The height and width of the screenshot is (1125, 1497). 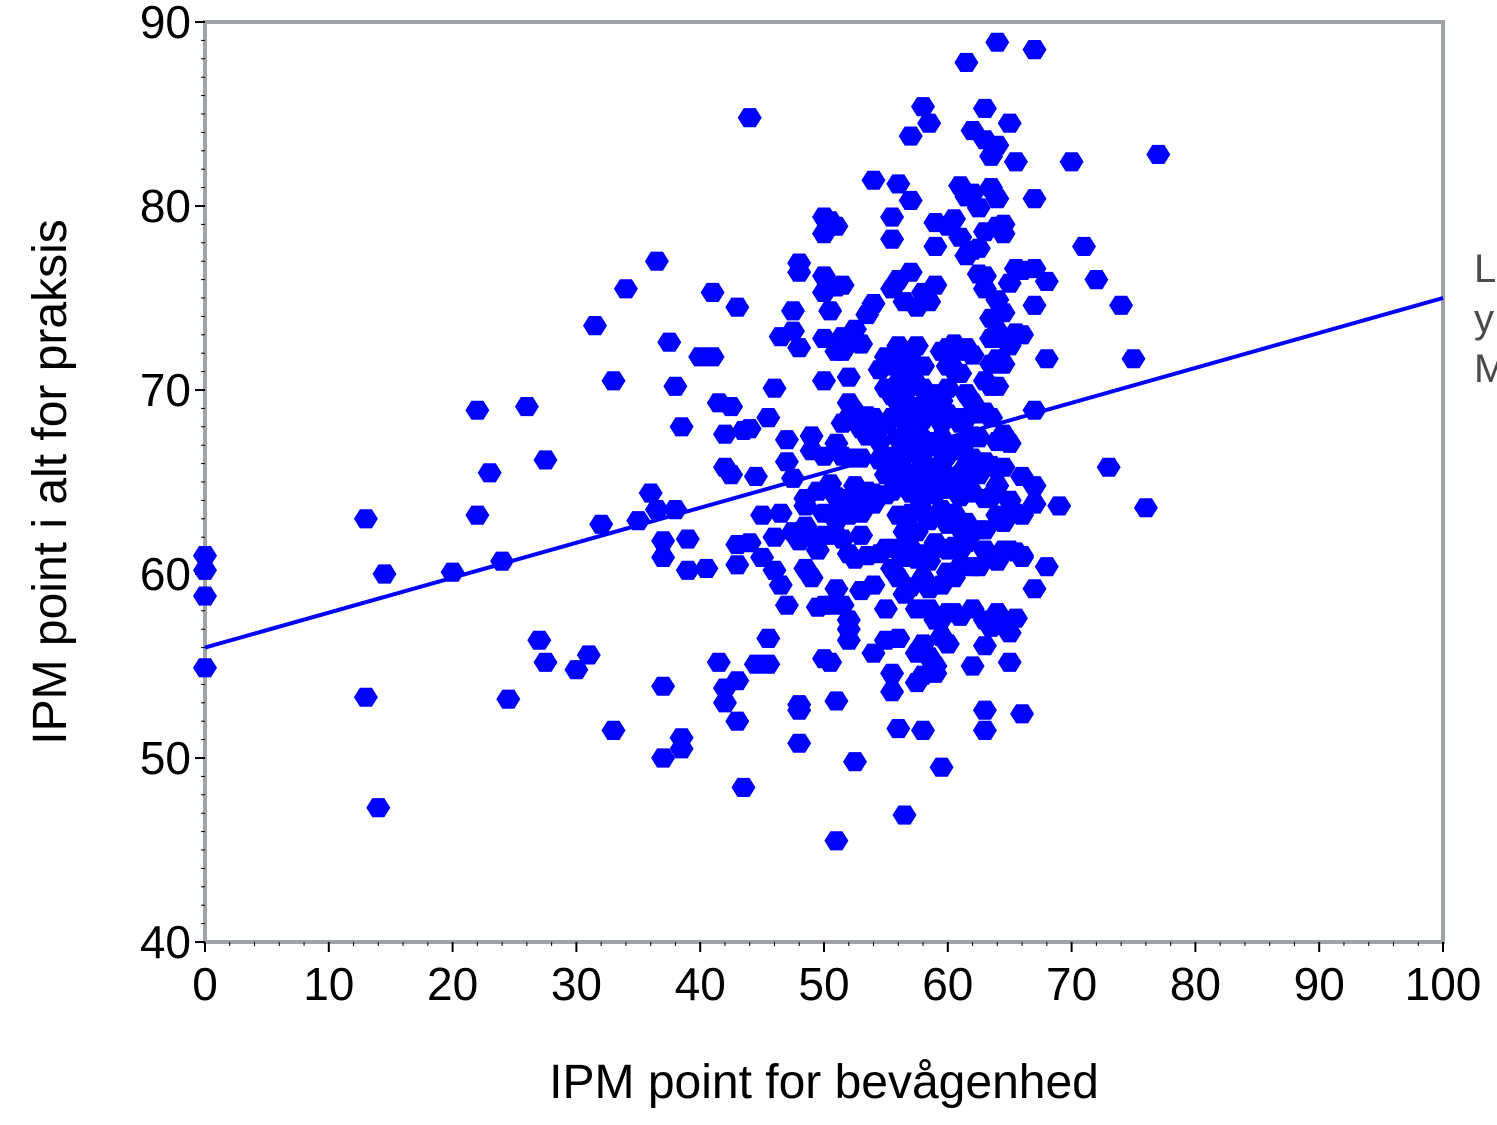 I want to click on y-tick-label: 90, so click(x=165, y=24).